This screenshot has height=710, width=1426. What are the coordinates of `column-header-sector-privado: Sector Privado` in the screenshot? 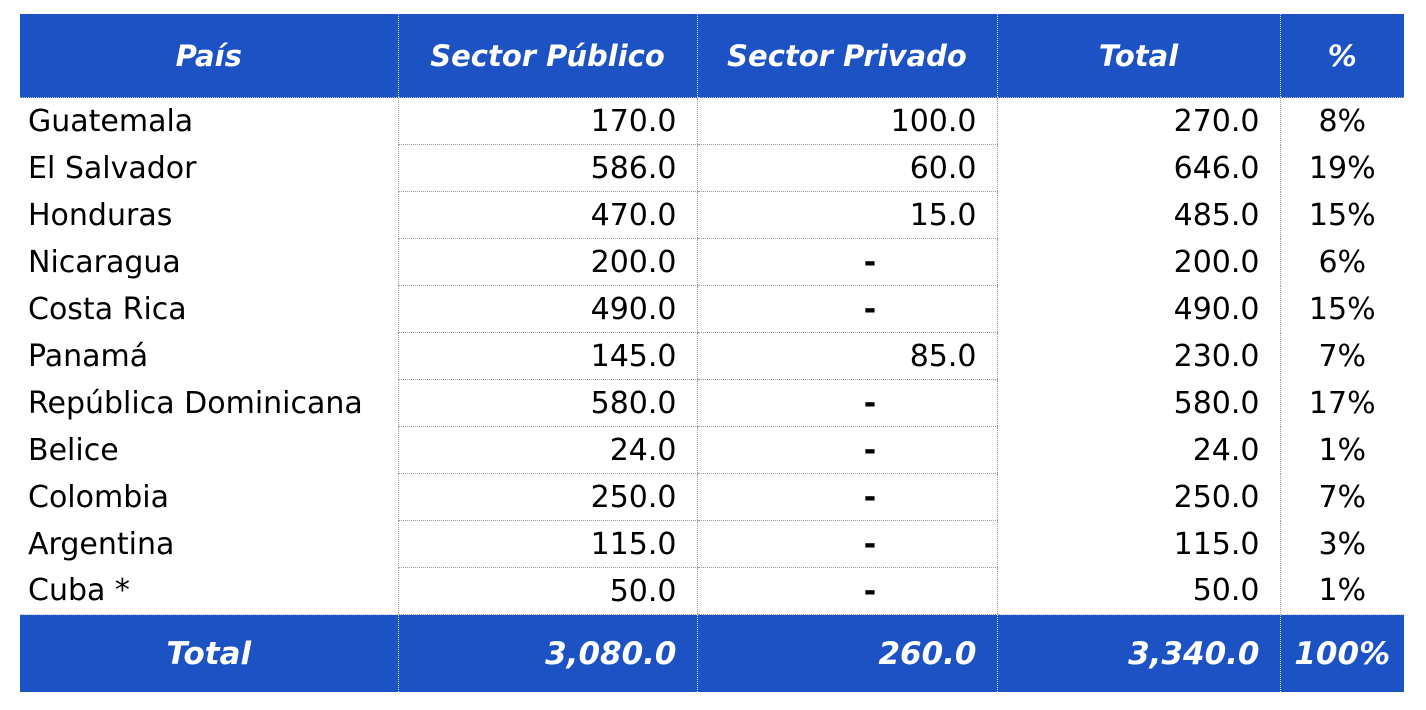 It's located at (846, 56).